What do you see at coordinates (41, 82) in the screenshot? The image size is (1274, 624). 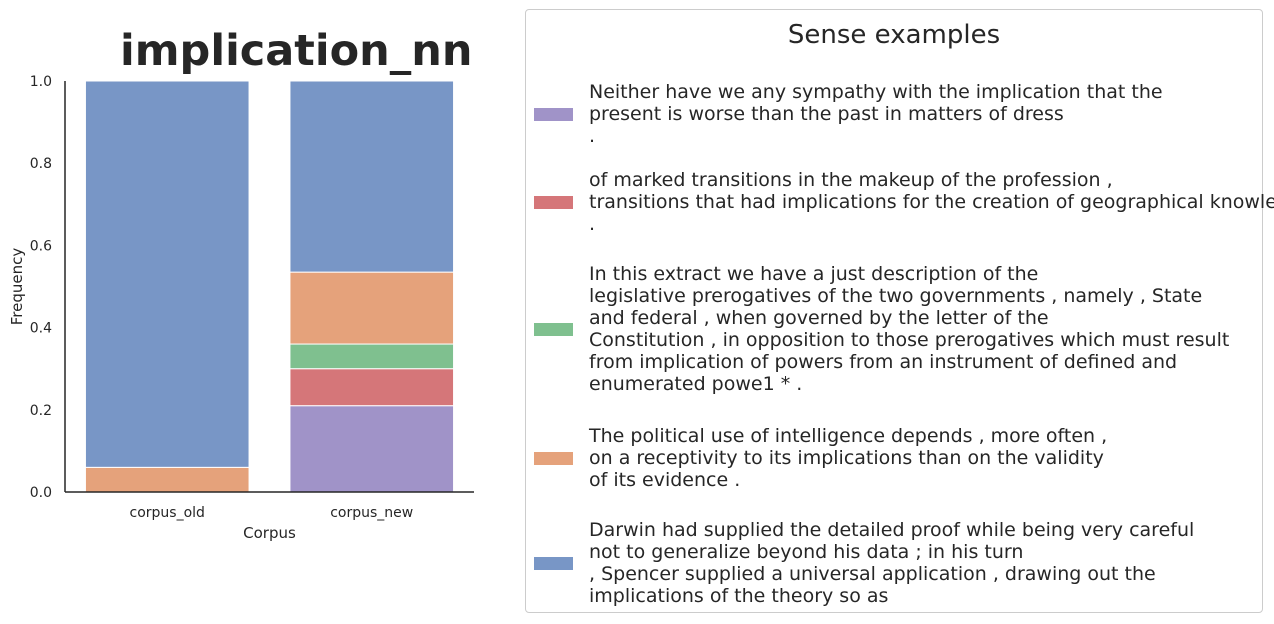 I see `y-tick-label: 1.0` at bounding box center [41, 82].